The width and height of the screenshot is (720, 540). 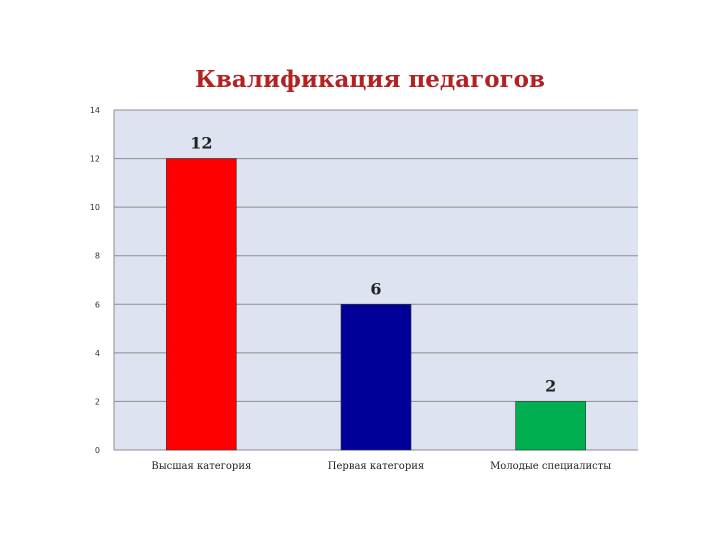 What do you see at coordinates (370, 79) in the screenshot?
I see `chart-title: Квалификация педагогов` at bounding box center [370, 79].